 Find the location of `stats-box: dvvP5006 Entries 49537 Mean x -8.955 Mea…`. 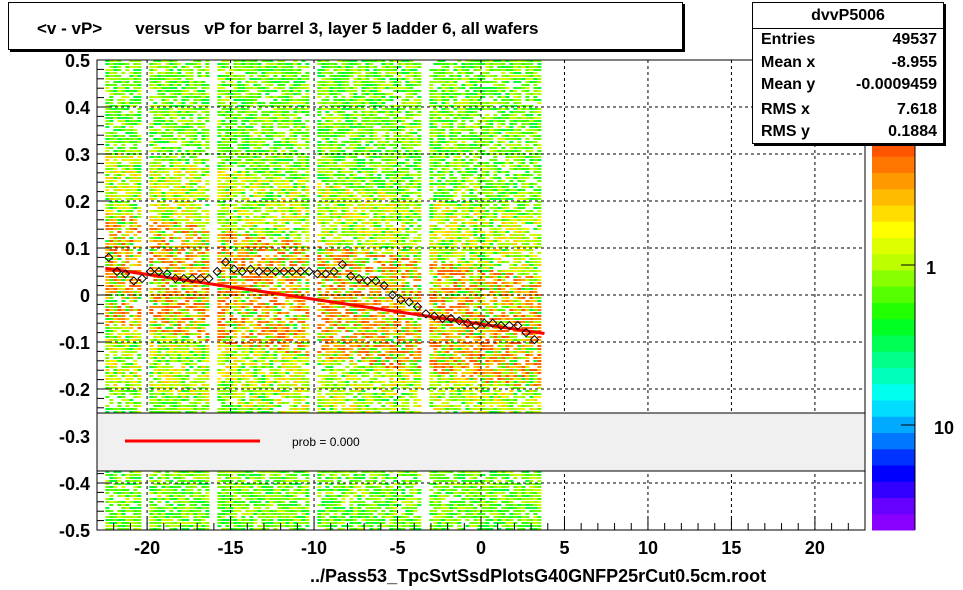

stats-box: dvvP5006 Entries 49537 Mean x -8.955 Mea… is located at coordinates (848, 73).